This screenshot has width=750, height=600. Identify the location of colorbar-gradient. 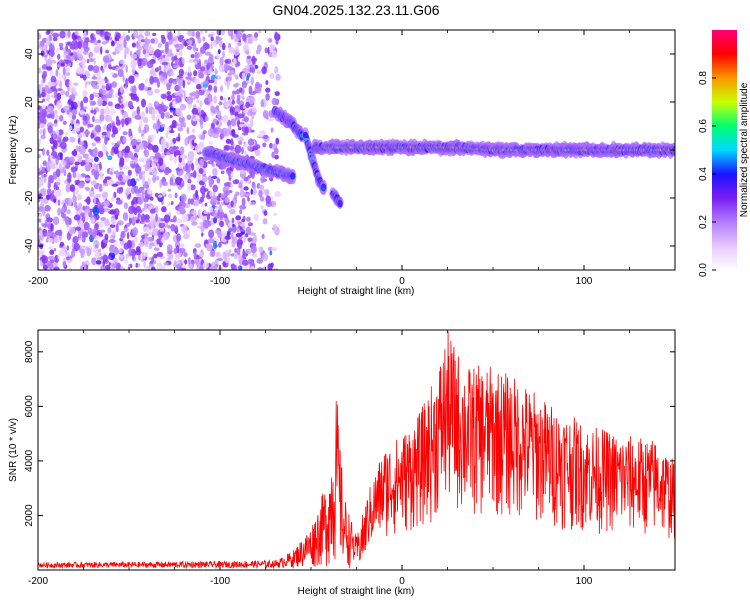
(724, 150).